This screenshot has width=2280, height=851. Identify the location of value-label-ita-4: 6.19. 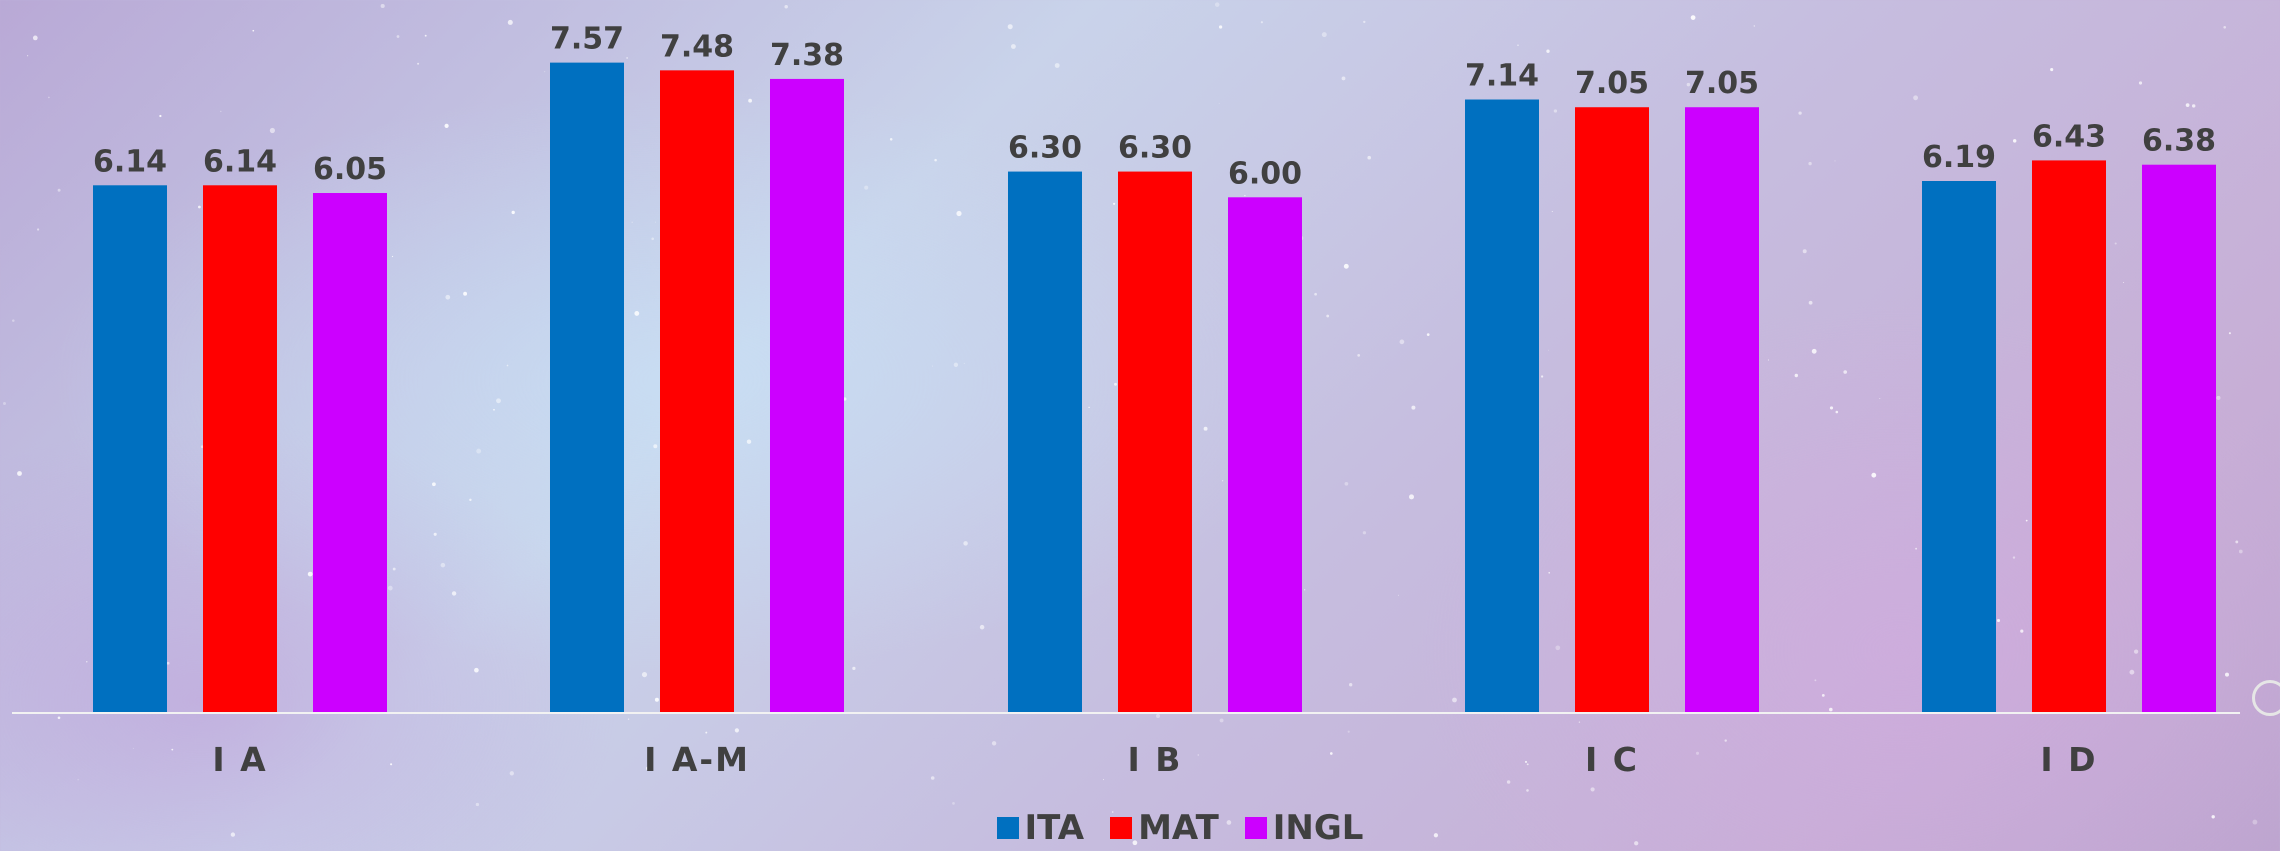
(1959, 157).